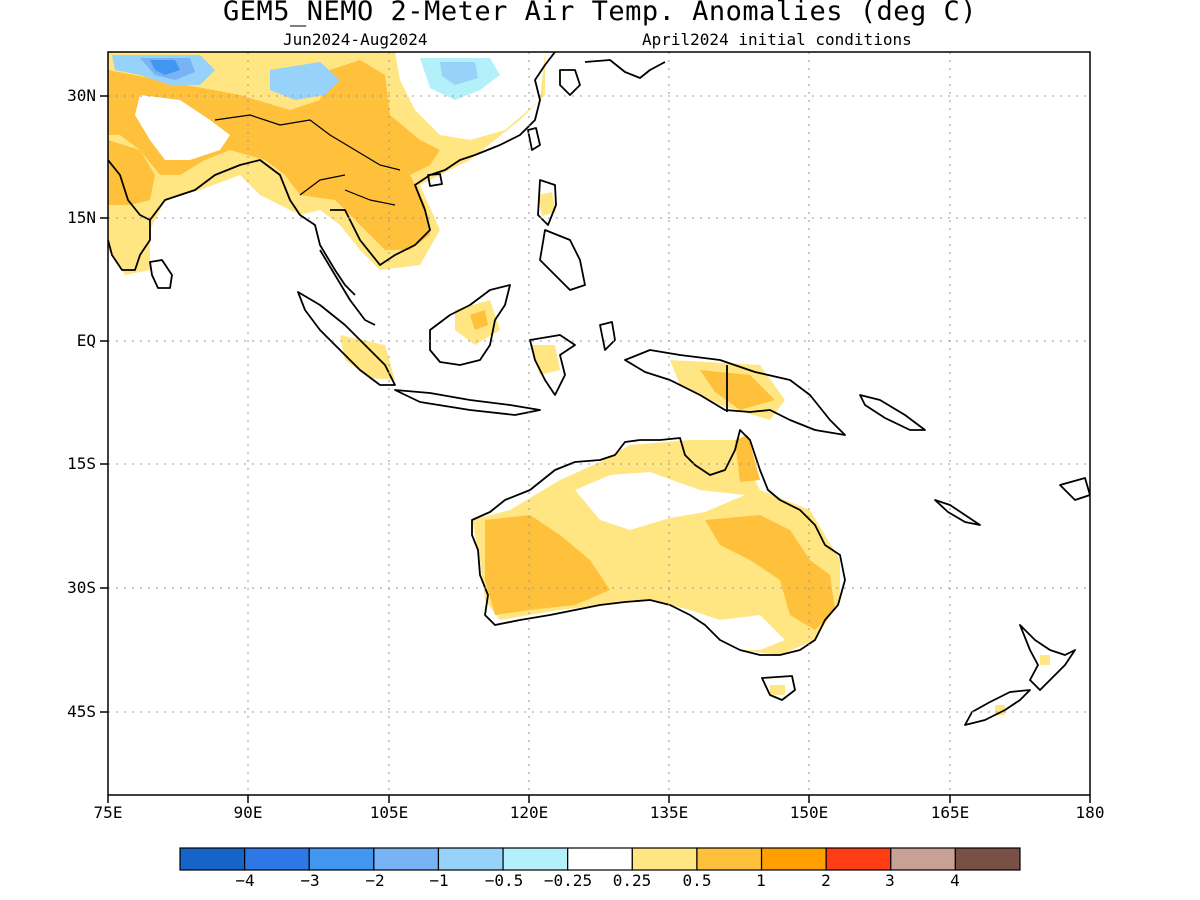 This screenshot has width=1200, height=900. Describe the element at coordinates (955, 880) in the screenshot. I see `colorbar-label: 4` at that location.